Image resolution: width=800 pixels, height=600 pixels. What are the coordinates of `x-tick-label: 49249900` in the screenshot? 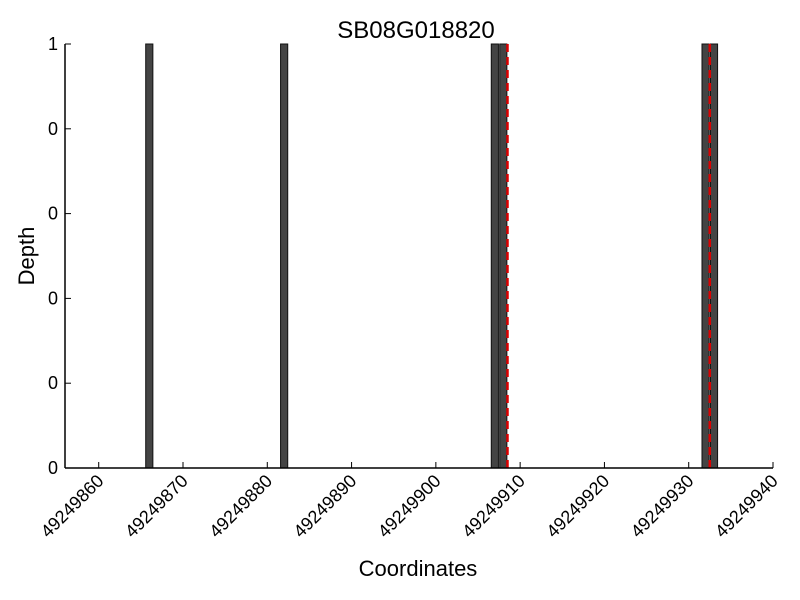 It's located at (409, 506).